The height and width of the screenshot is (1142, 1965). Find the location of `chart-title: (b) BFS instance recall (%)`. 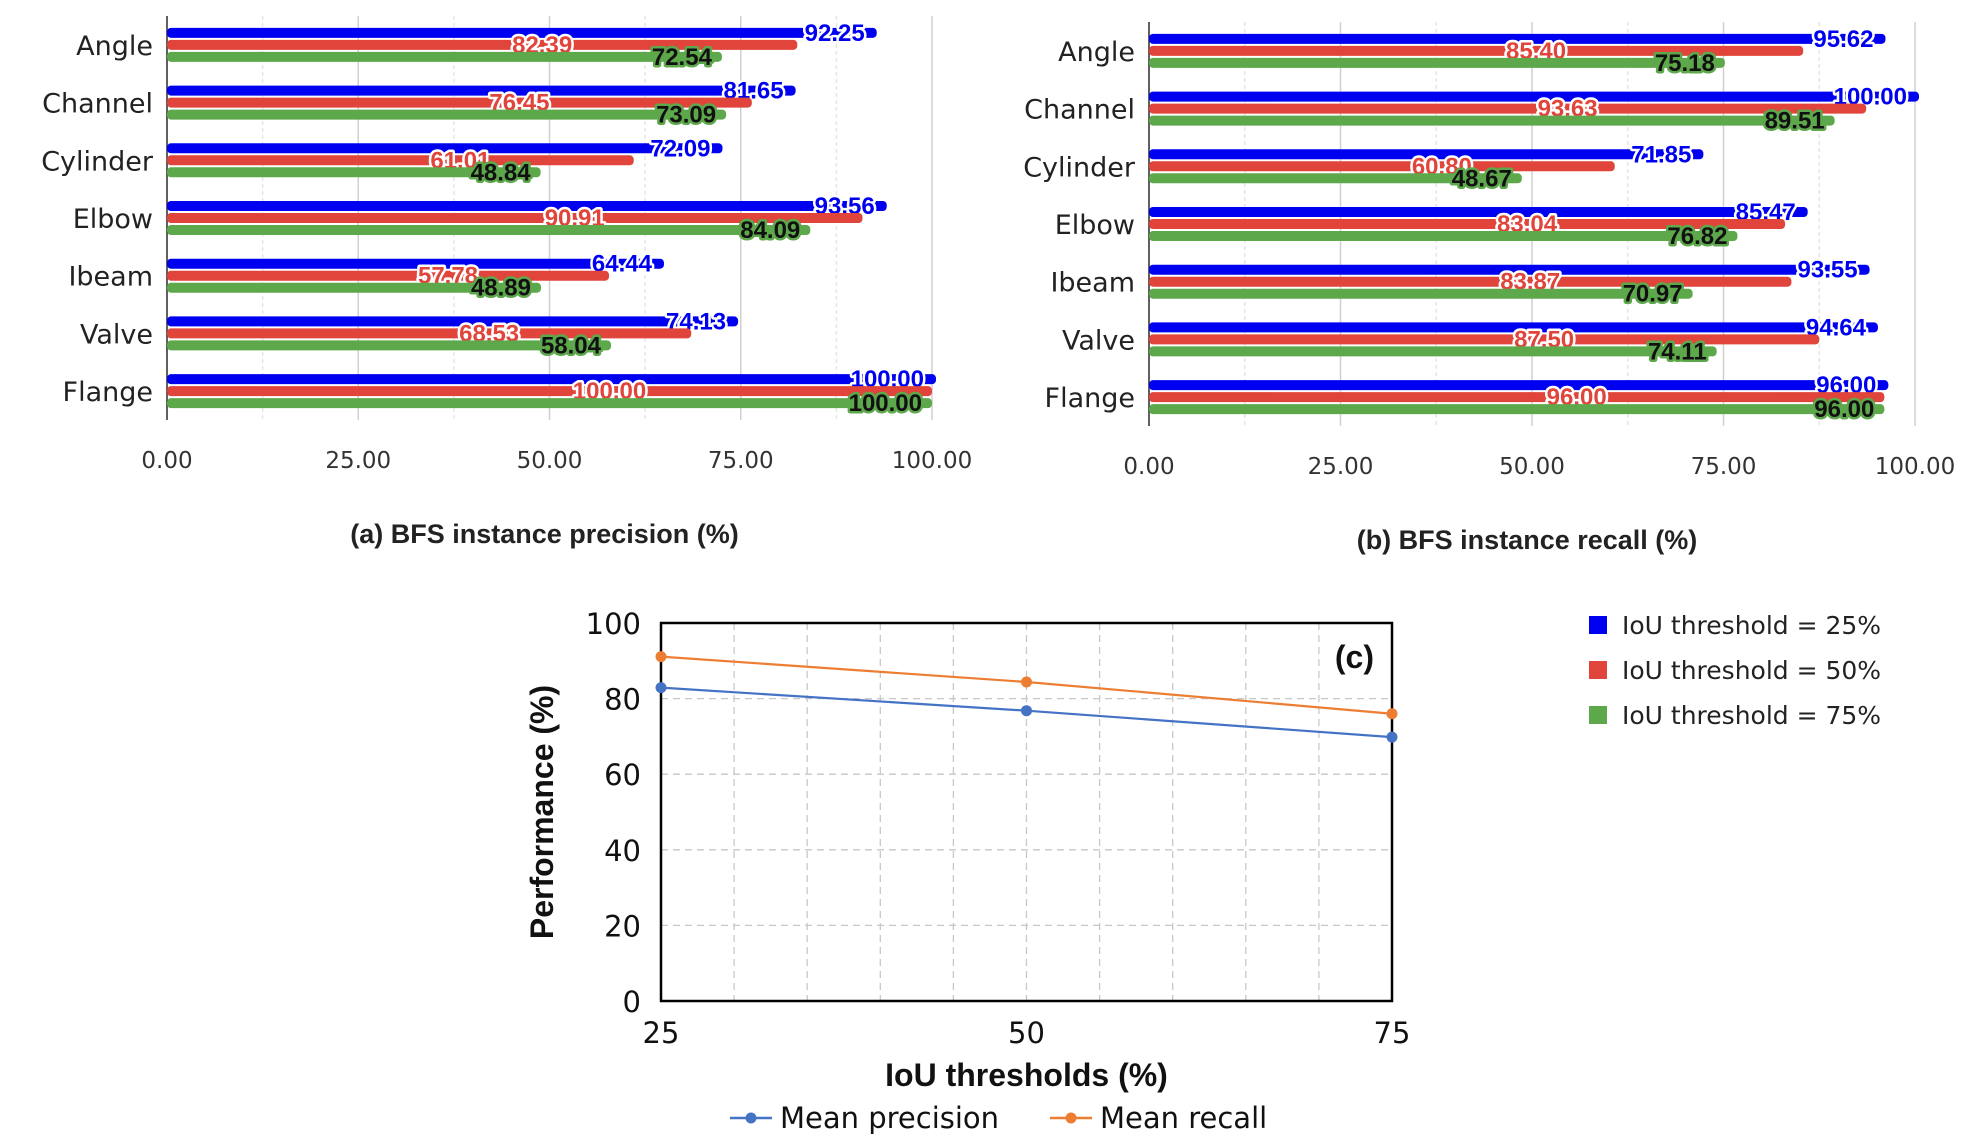

chart-title: (b) BFS instance recall (%) is located at coordinates (1527, 540).